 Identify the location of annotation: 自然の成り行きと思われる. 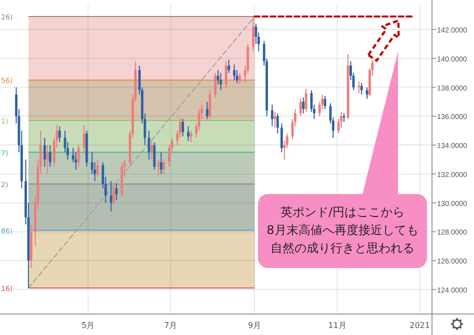
(342, 248).